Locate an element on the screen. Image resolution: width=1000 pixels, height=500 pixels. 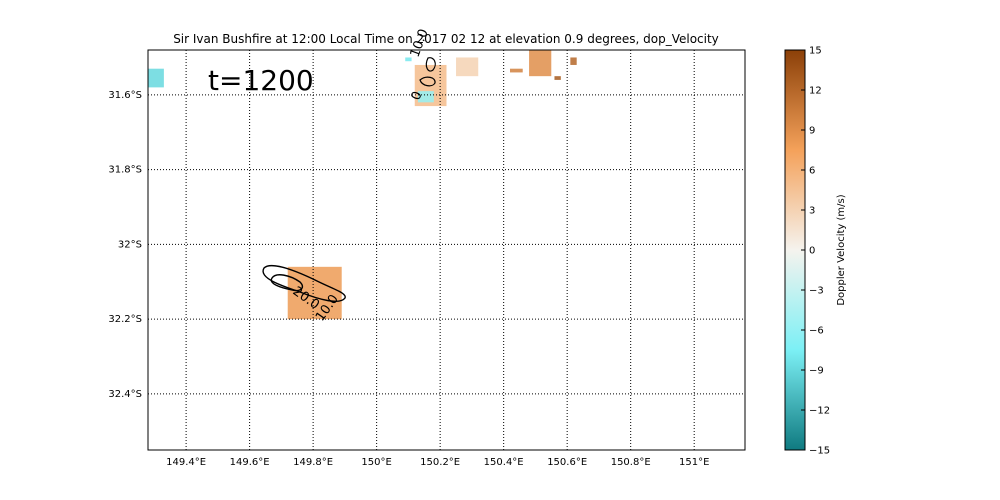
colorbar-tick-label: 15 is located at coordinates (815, 51).